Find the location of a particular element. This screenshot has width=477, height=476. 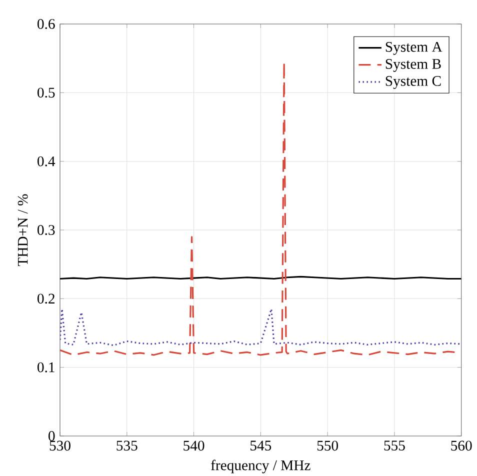

legend-label: System C is located at coordinates (413, 82).